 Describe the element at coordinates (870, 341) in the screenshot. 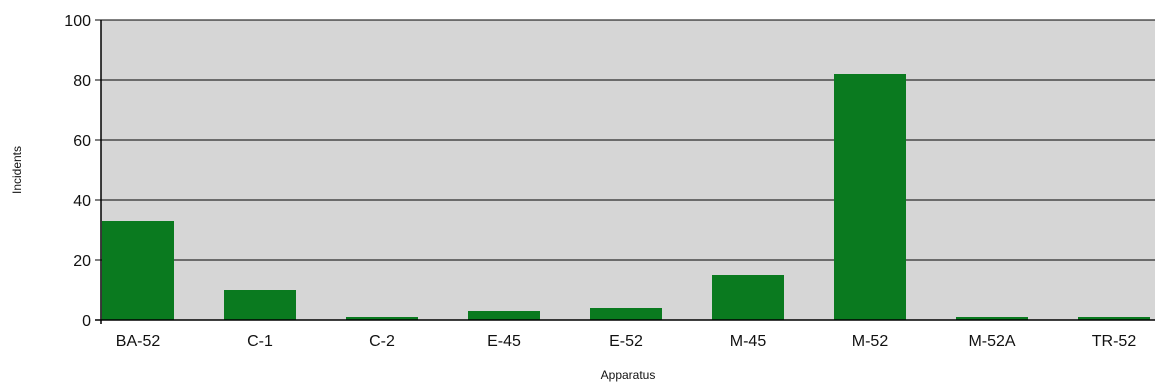

I see `x-tick-label: M-52` at that location.